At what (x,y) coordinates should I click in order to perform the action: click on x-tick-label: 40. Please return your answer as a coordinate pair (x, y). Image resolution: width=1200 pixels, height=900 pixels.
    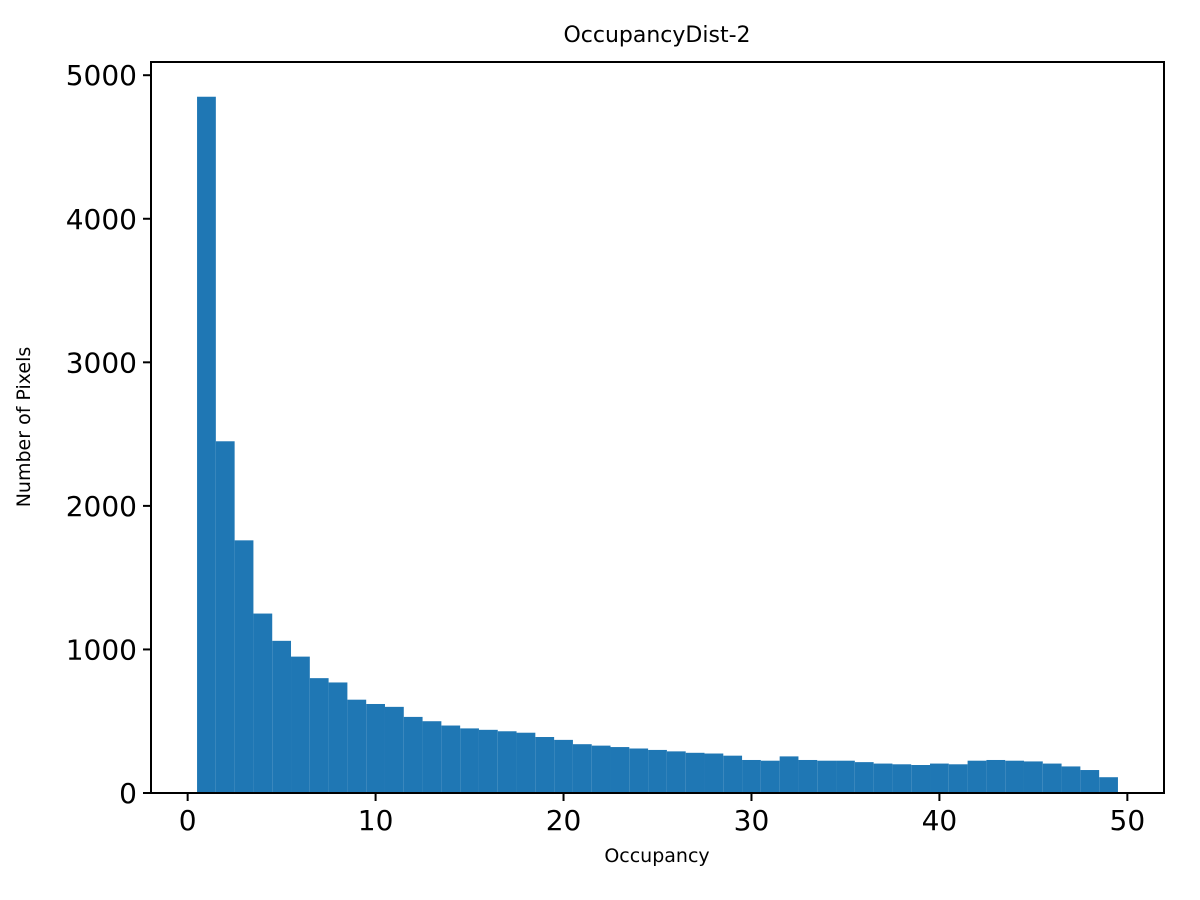
    Looking at the image, I should click on (940, 820).